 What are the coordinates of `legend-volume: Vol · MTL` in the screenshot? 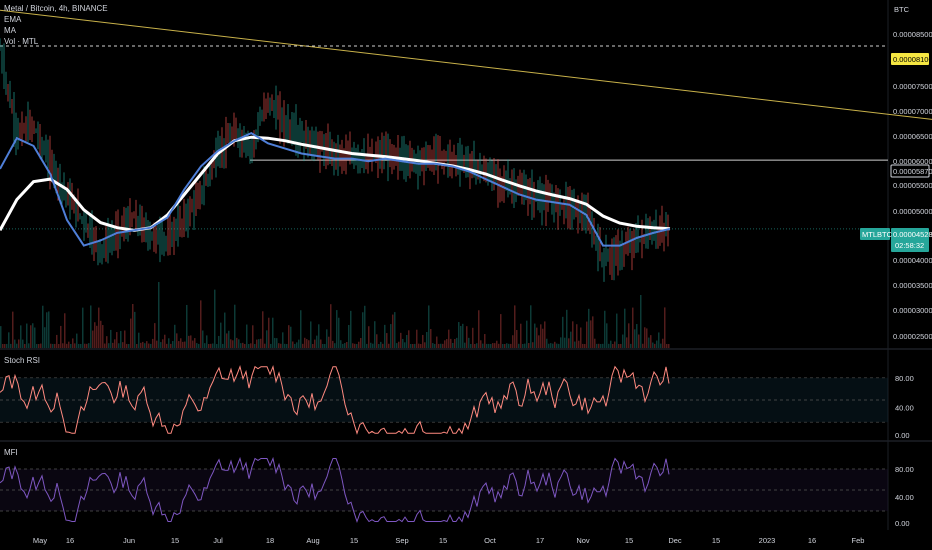 It's located at (21, 41).